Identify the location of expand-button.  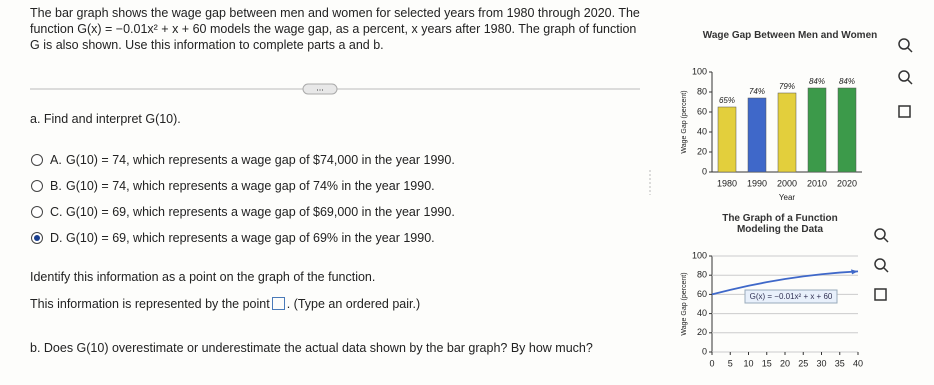
(320, 89).